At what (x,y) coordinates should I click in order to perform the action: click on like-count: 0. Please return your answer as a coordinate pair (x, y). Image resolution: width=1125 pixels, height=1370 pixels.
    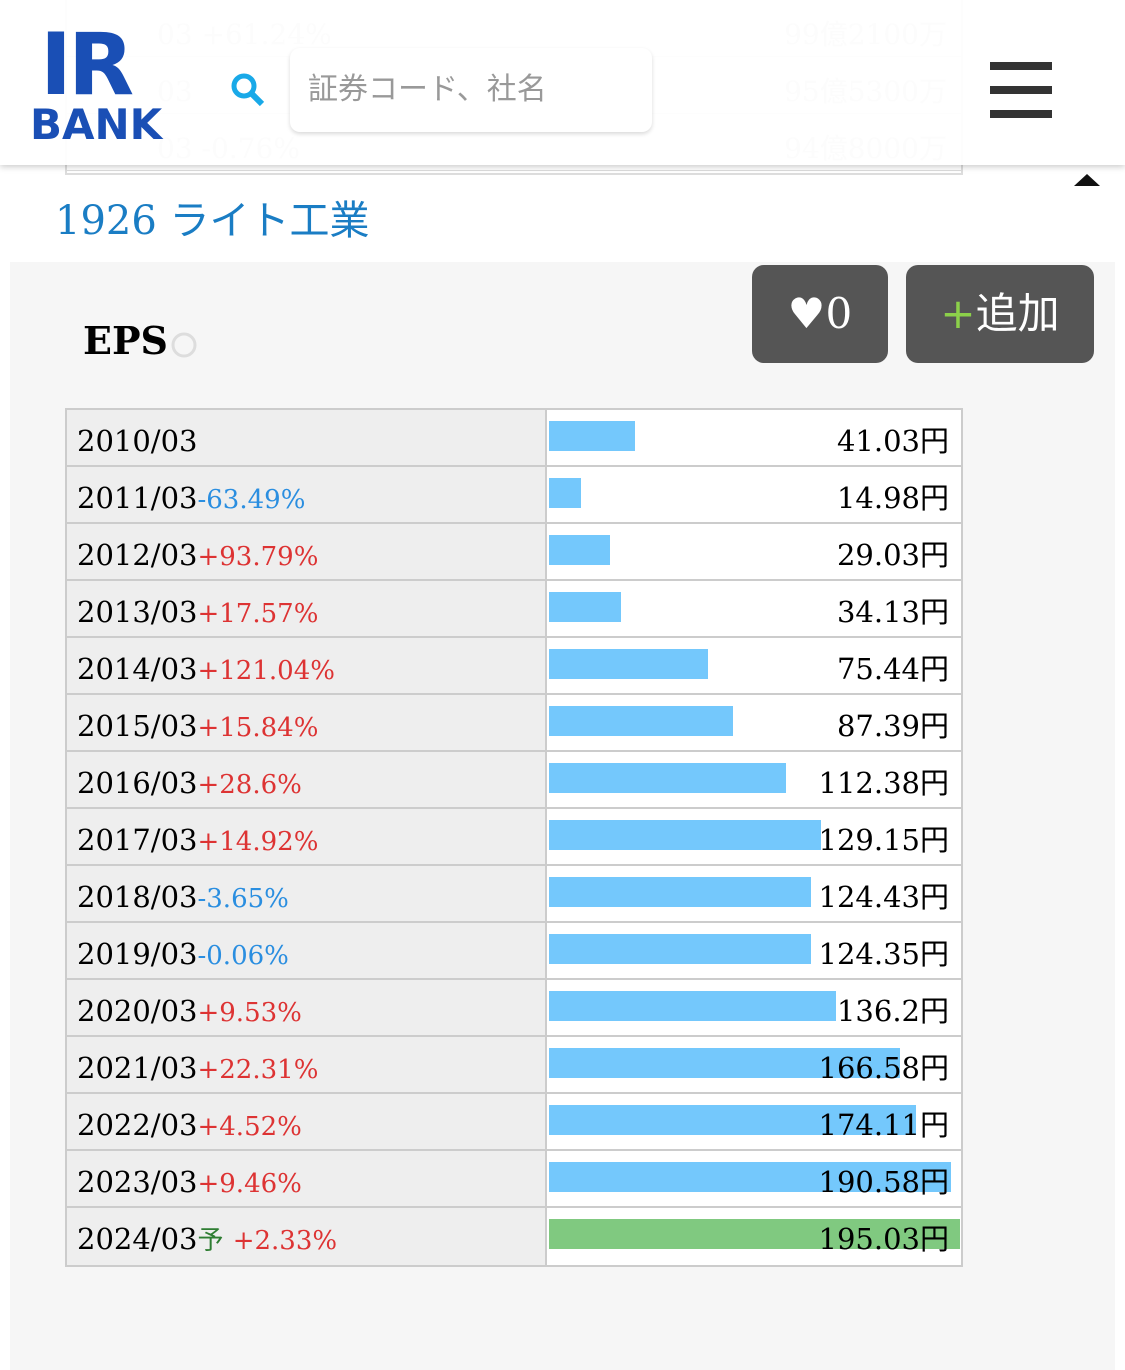
    Looking at the image, I should click on (839, 313).